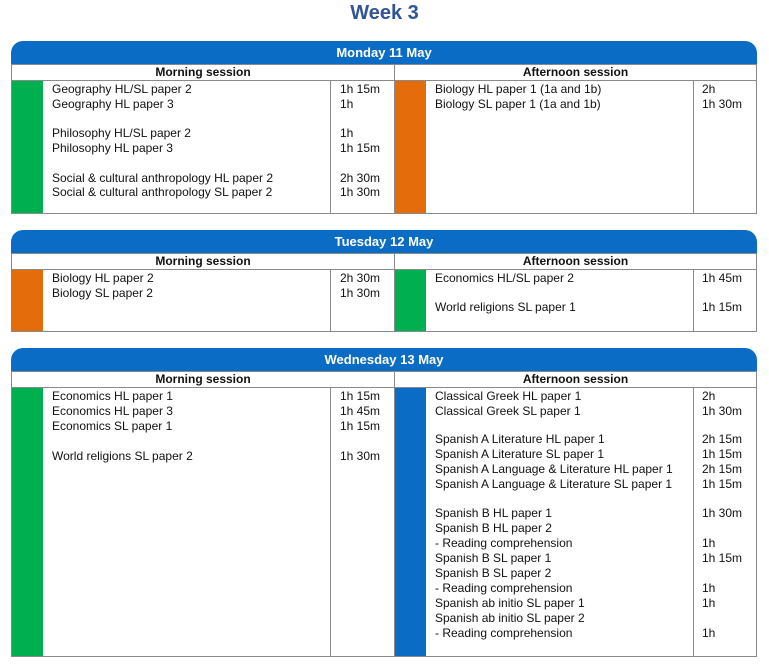 Image resolution: width=769 pixels, height=664 pixels. Describe the element at coordinates (508, 411) in the screenshot. I see `paper-name: Classical Greek SL paper 1` at that location.